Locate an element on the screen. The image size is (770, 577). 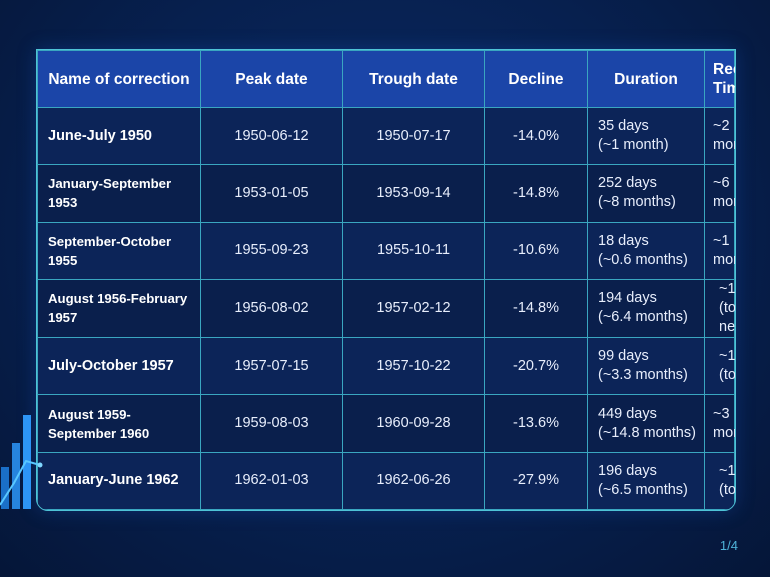
cell-duration: 252 days (~8 months) is located at coordinates (646, 193).